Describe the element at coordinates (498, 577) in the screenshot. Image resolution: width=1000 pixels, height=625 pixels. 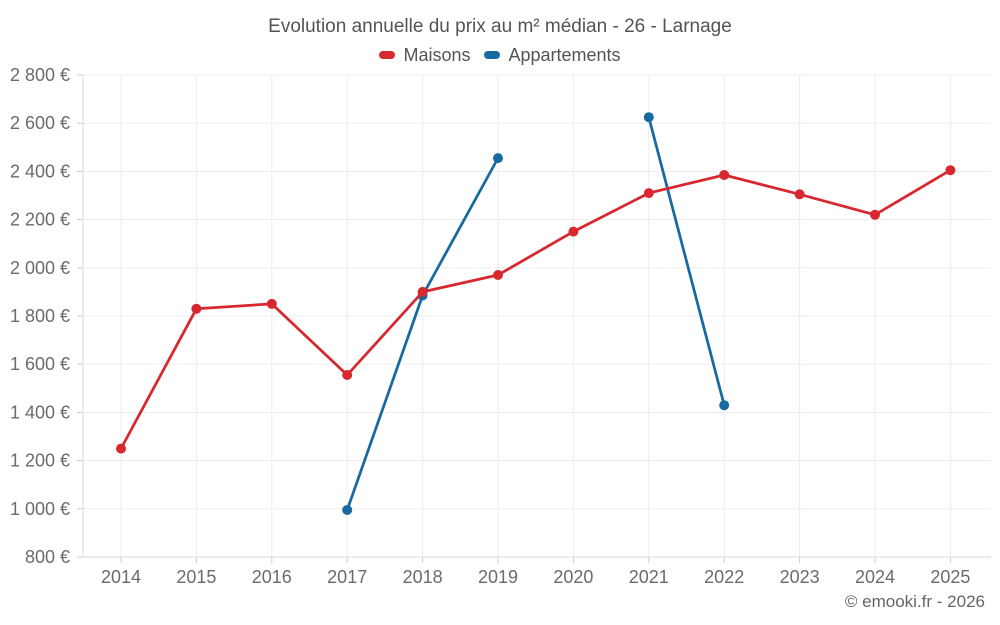
I see `x-axis-label: 2019` at that location.